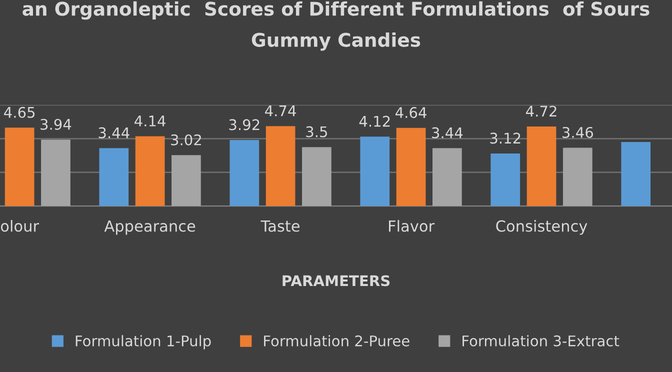  I want to click on data-label: 3.12, so click(505, 138).